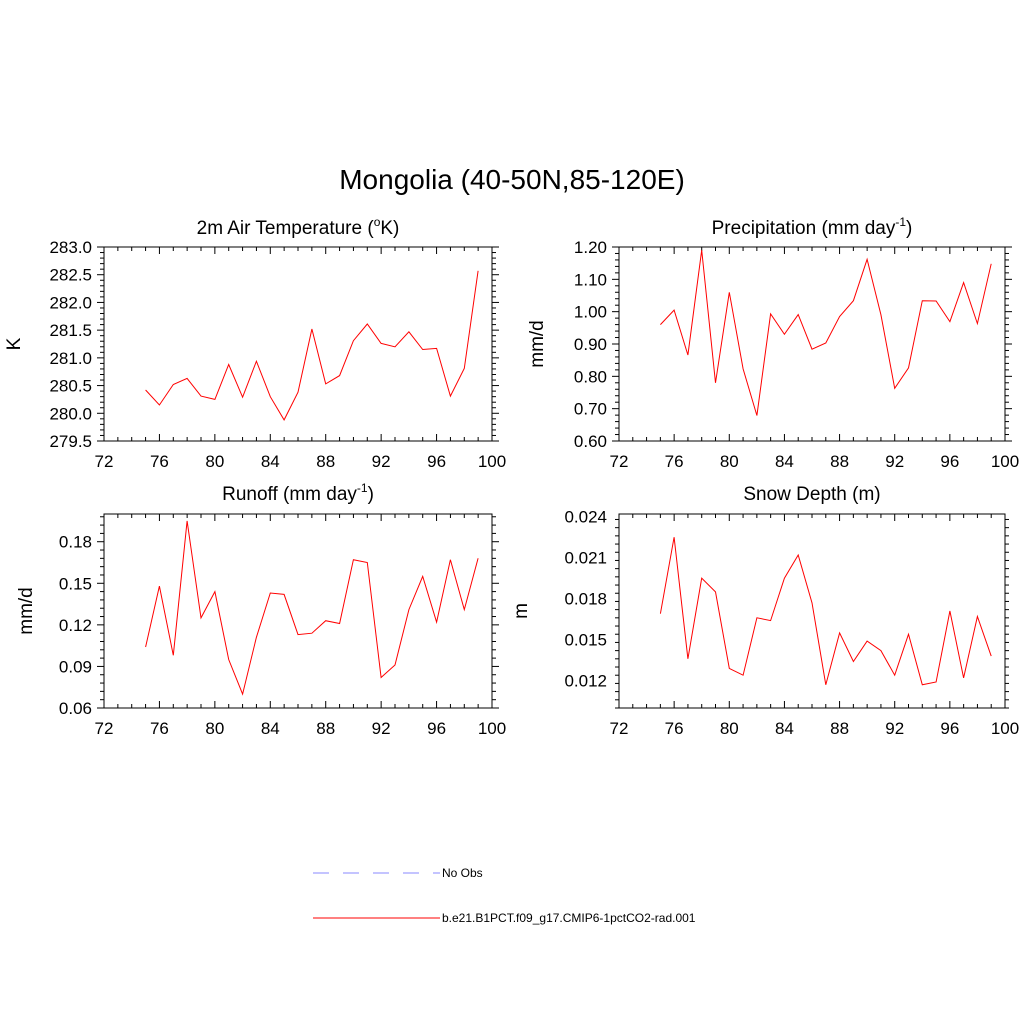 The height and width of the screenshot is (1024, 1024). What do you see at coordinates (70, 441) in the screenshot?
I see `y-tick-label: 279.5` at bounding box center [70, 441].